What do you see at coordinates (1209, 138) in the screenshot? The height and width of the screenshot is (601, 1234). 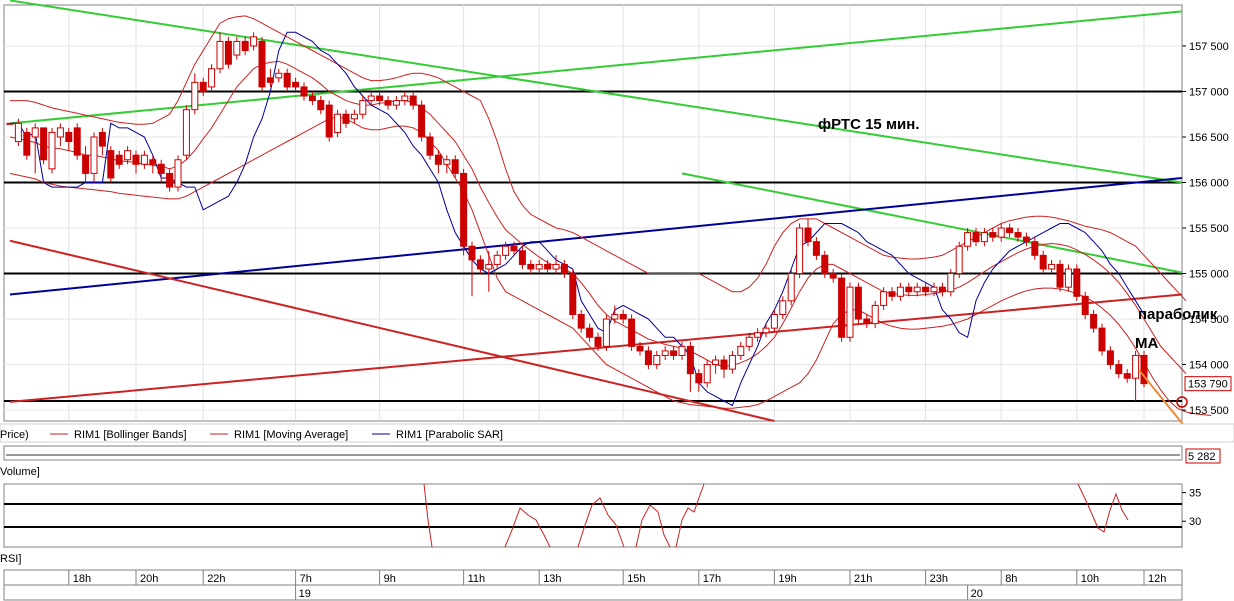 I see `price-tick-label: 156 500` at bounding box center [1209, 138].